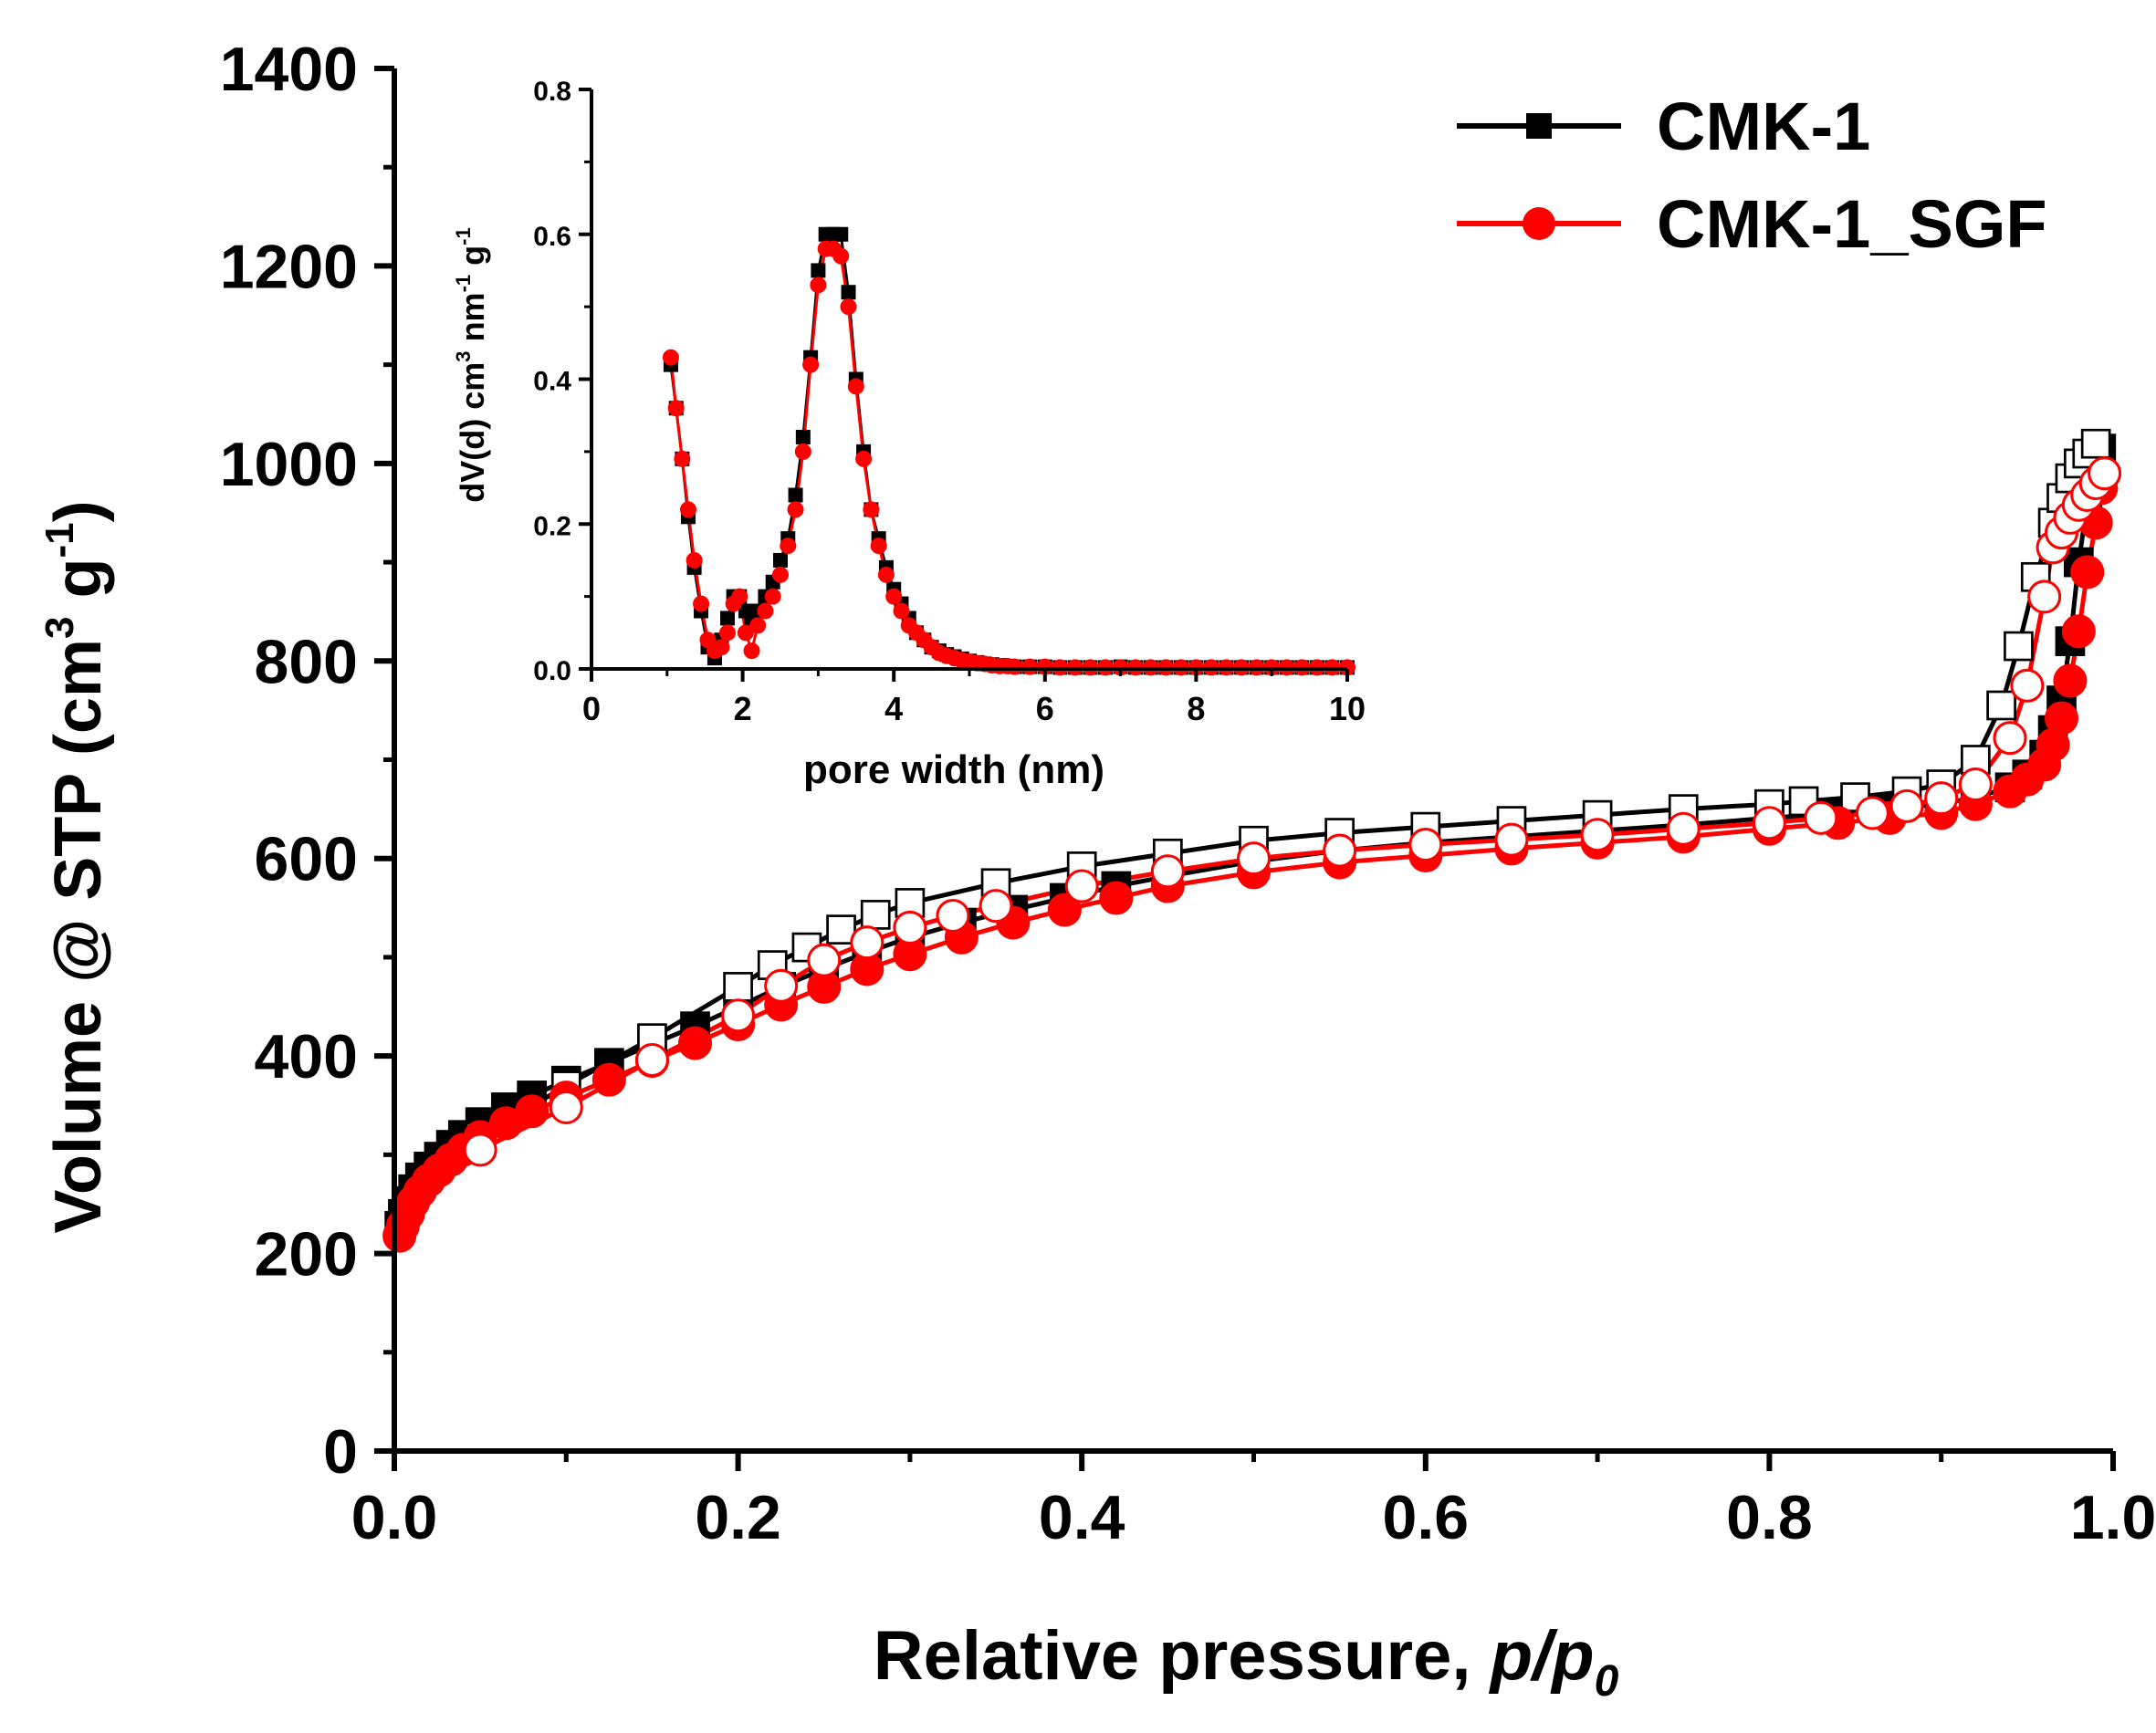 Image resolution: width=2156 pixels, height=1733 pixels. I want to click on legend-marker-cmk1, so click(1539, 126).